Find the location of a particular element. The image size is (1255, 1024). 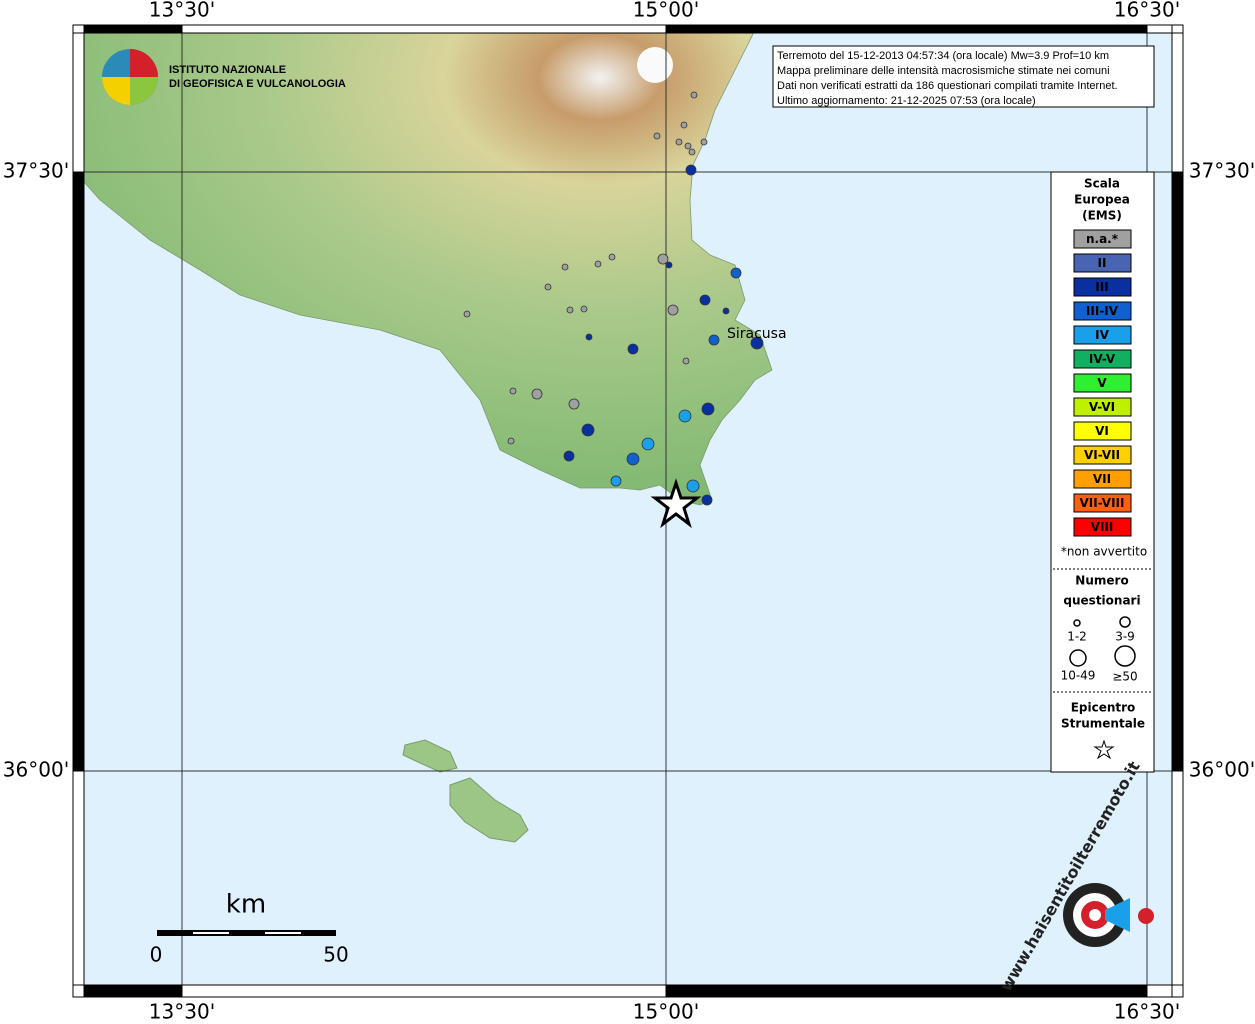

legend-size-label: 3-9 is located at coordinates (1125, 637).